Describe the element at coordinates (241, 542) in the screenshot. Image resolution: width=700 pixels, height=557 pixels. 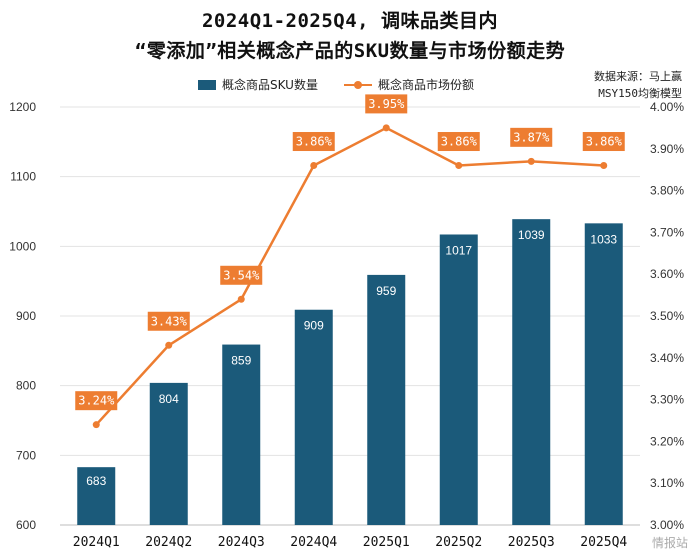
I see `x-tick-label: 2024Q3` at that location.